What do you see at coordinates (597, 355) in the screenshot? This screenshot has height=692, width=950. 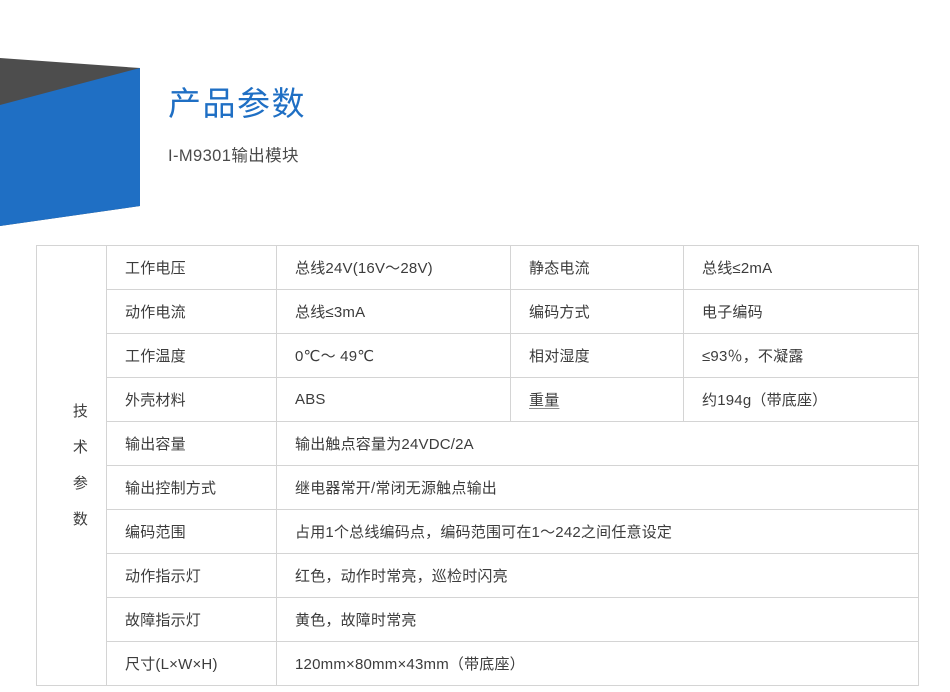 I see `spec-label: 相对湿度` at bounding box center [597, 355].